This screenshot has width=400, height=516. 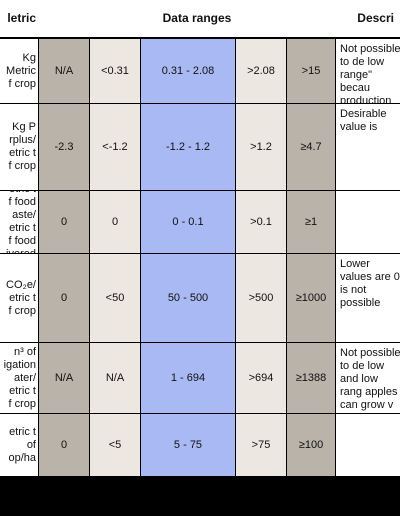 What do you see at coordinates (261, 222) in the screenshot?
I see `range-cell: >0.1` at bounding box center [261, 222].